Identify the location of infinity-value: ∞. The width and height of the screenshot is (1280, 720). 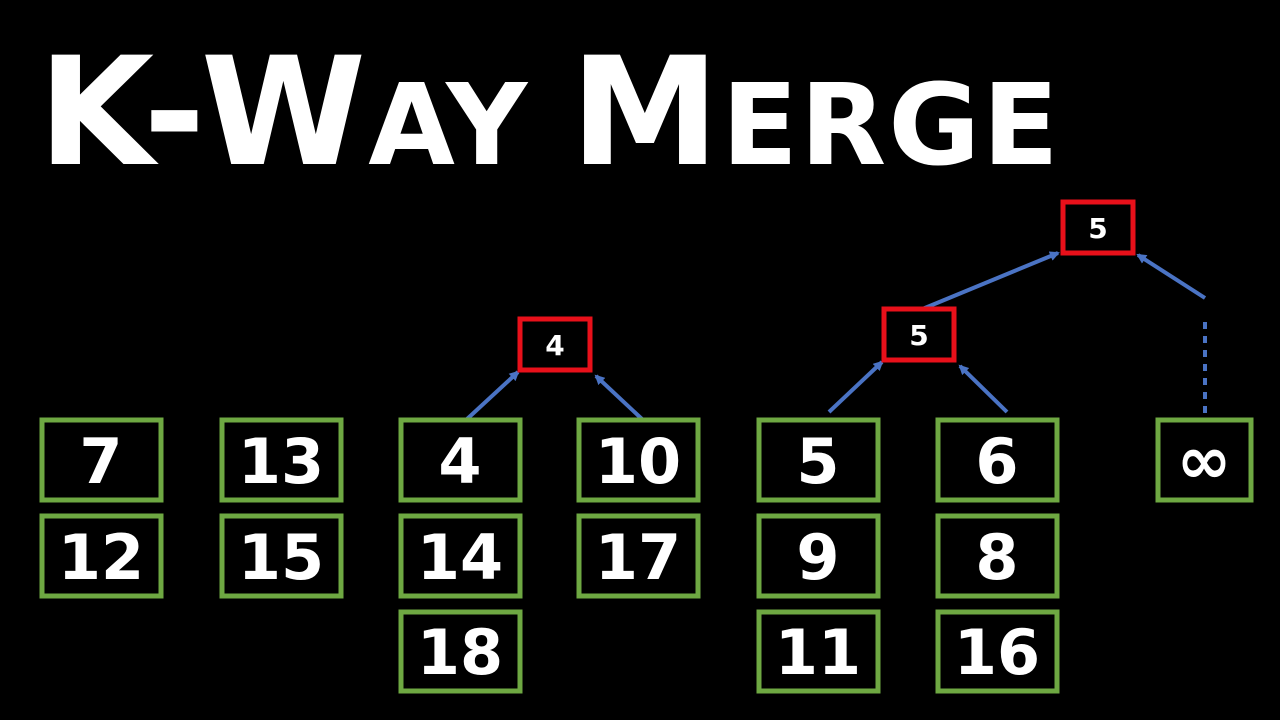
(1204, 460).